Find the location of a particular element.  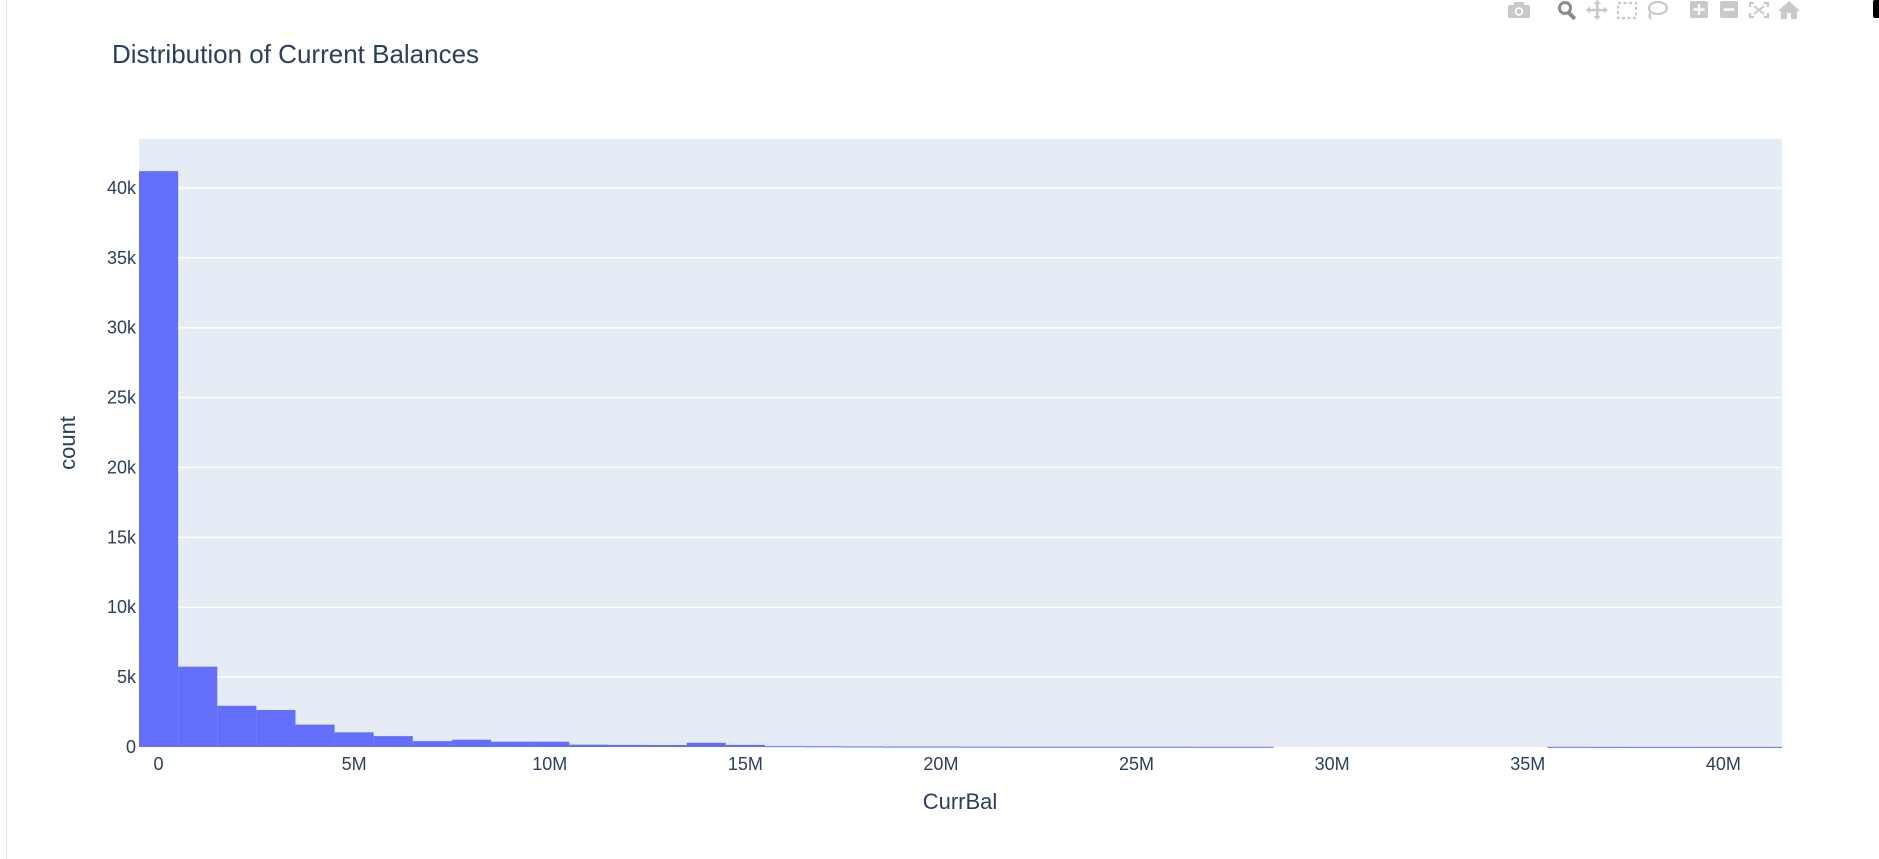

autoscale-icon is located at coordinates (1759, 10).